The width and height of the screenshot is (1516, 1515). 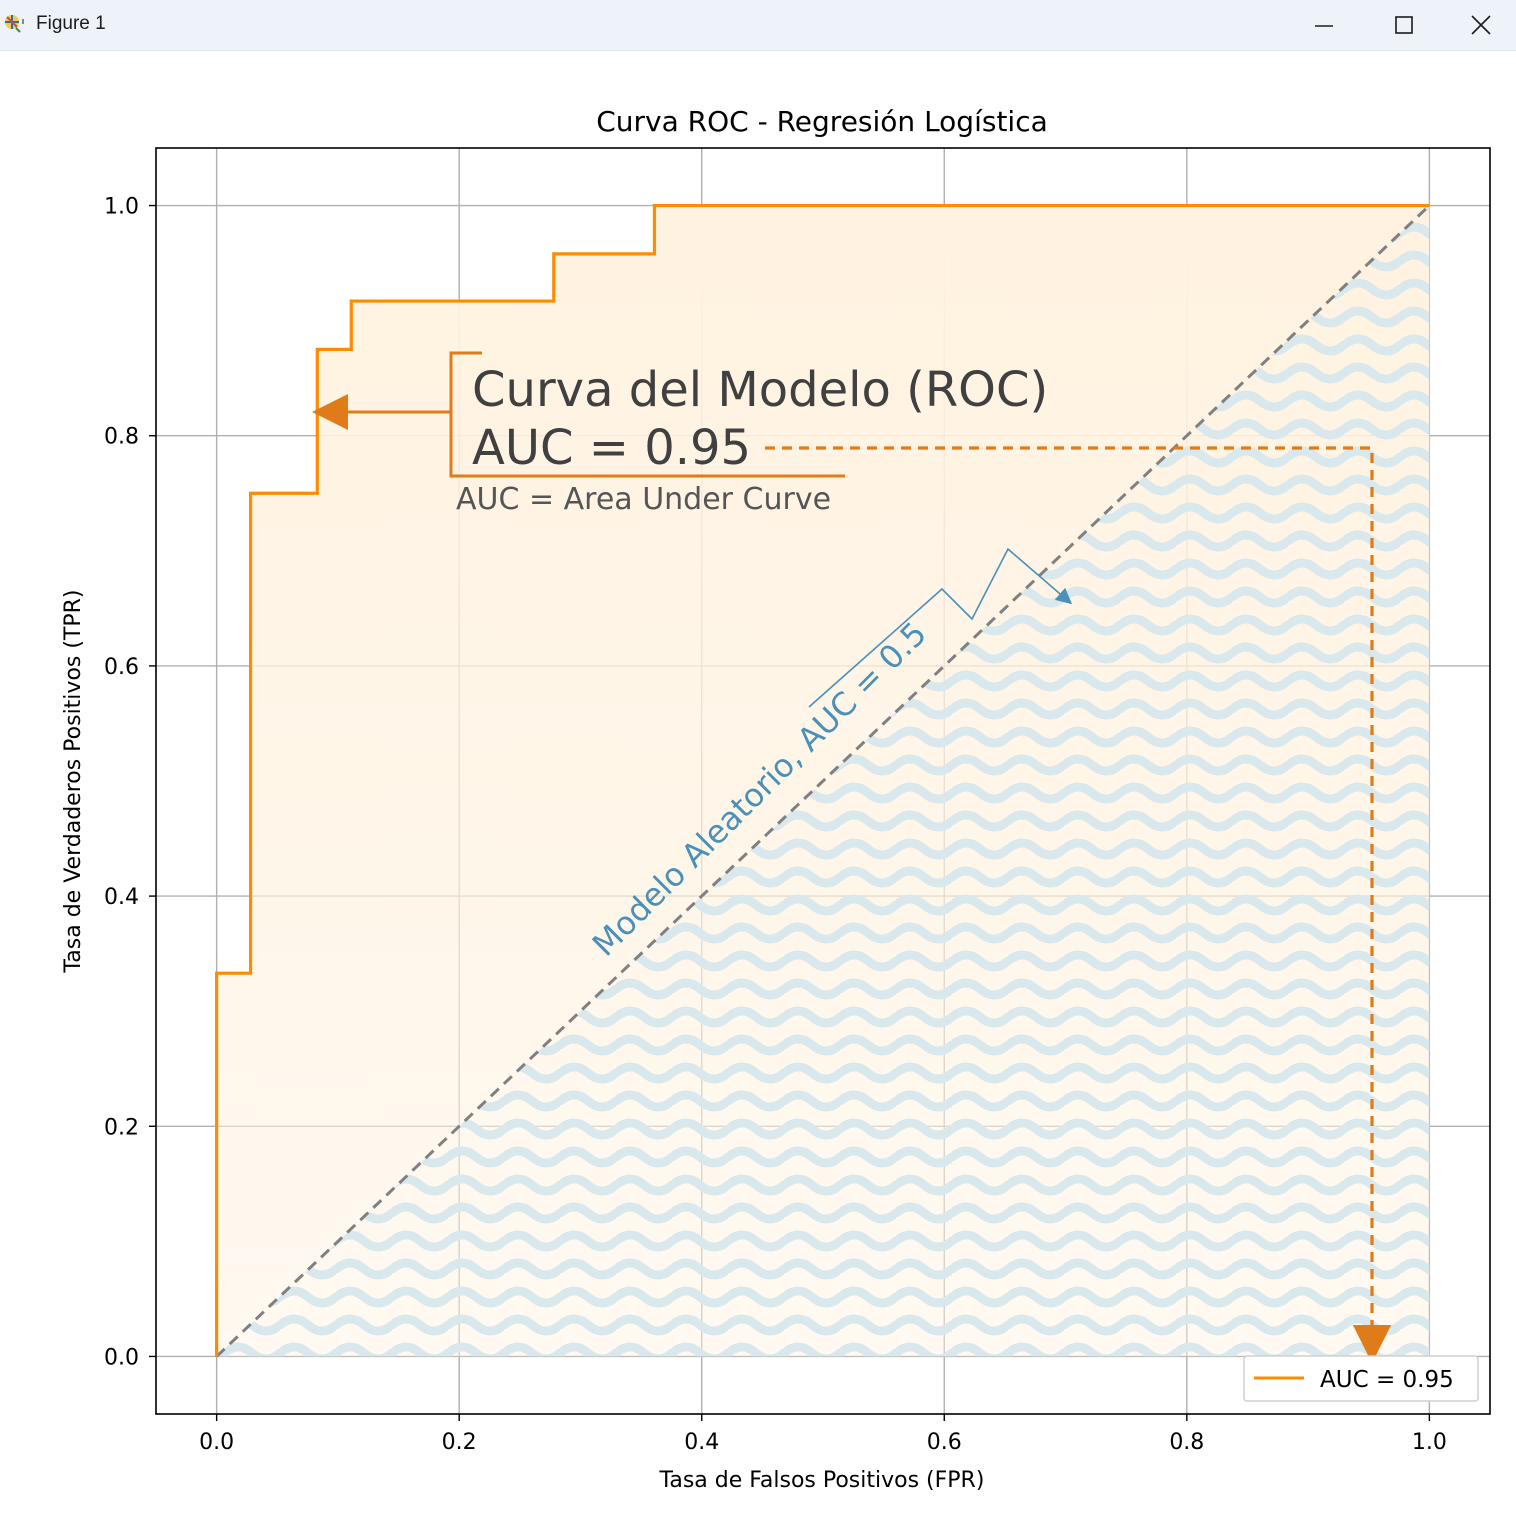 I want to click on maximize-button, so click(x=1404, y=25).